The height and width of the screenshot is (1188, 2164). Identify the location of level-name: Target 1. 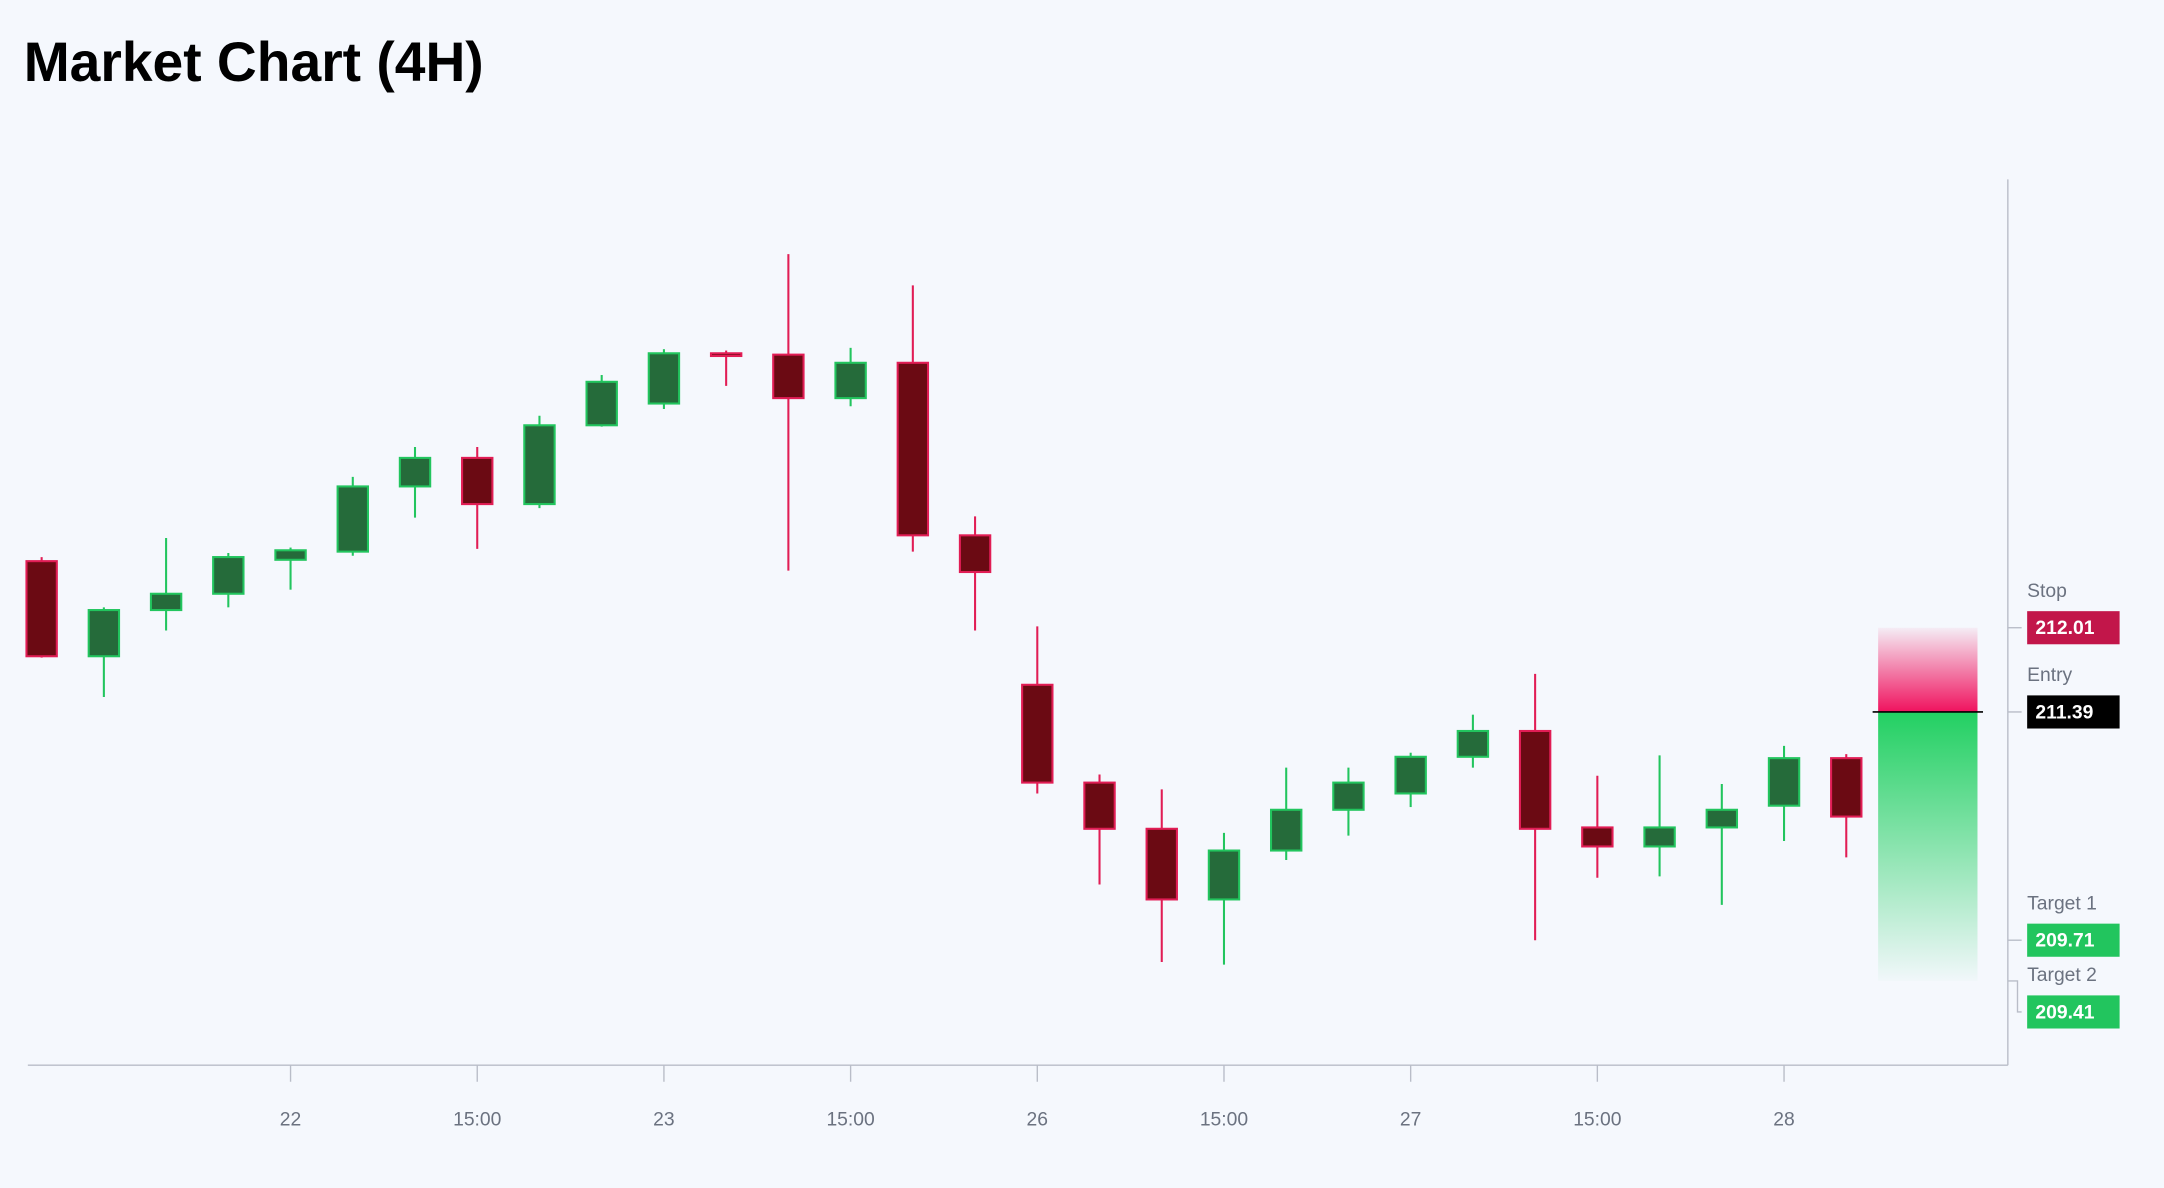
(2062, 903).